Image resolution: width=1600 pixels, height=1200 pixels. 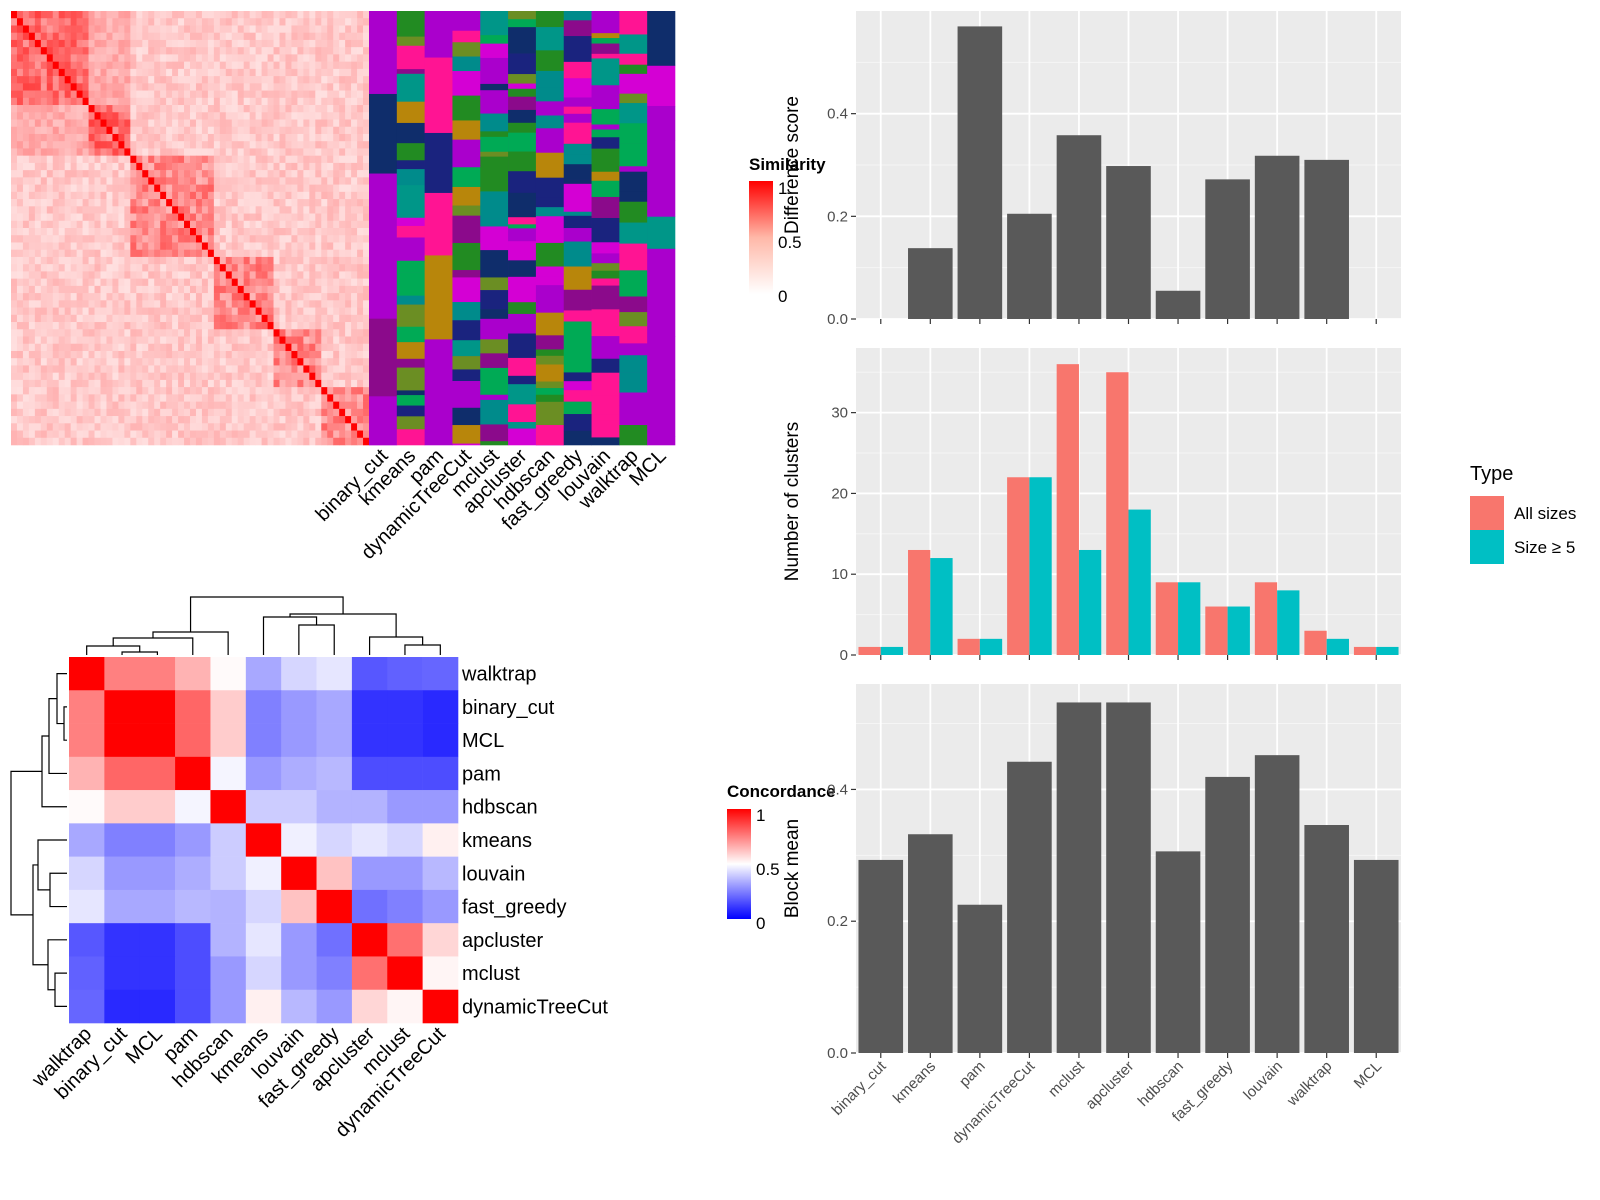 What do you see at coordinates (781, 857) in the screenshot?
I see `concordance-legend: Concordance 1 0.5 0` at bounding box center [781, 857].